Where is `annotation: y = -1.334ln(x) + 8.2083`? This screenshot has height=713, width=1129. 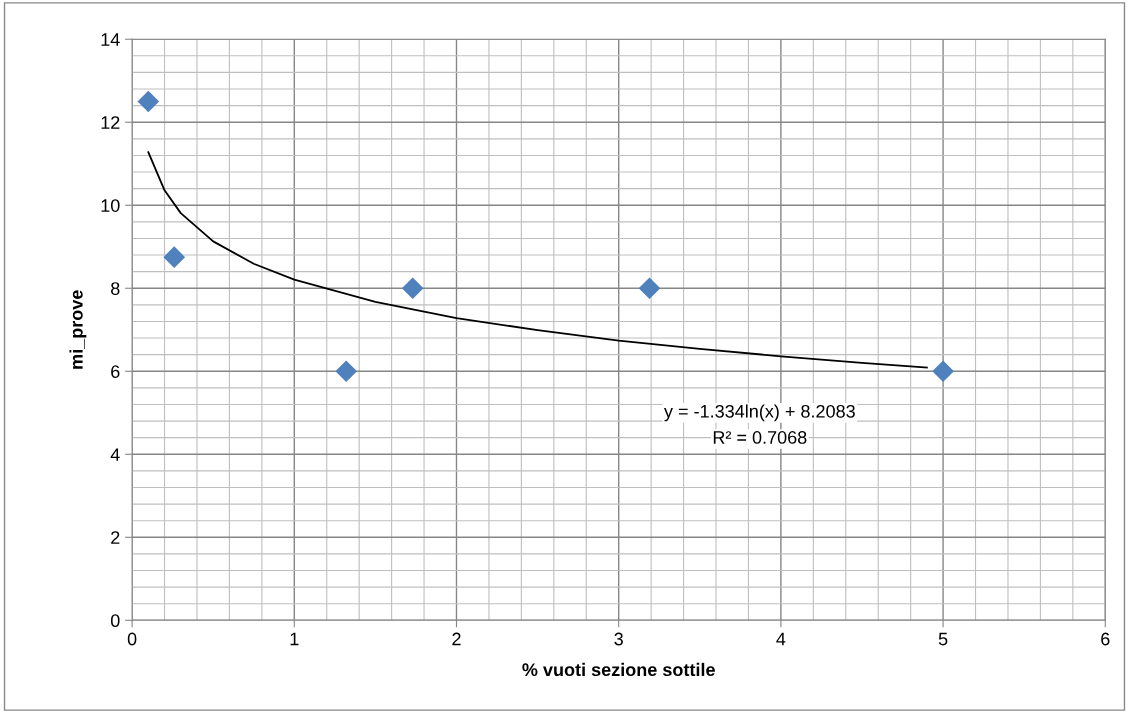 annotation: y = -1.334ln(x) + 8.2083 is located at coordinates (759, 413).